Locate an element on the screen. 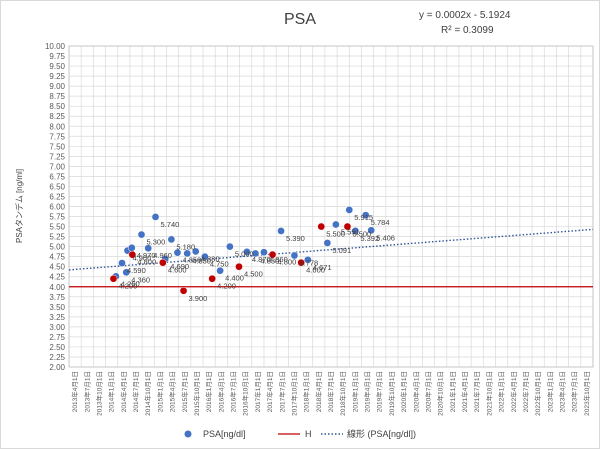 The image size is (600, 449). y-tick-label: 9.25 is located at coordinates (57, 76).